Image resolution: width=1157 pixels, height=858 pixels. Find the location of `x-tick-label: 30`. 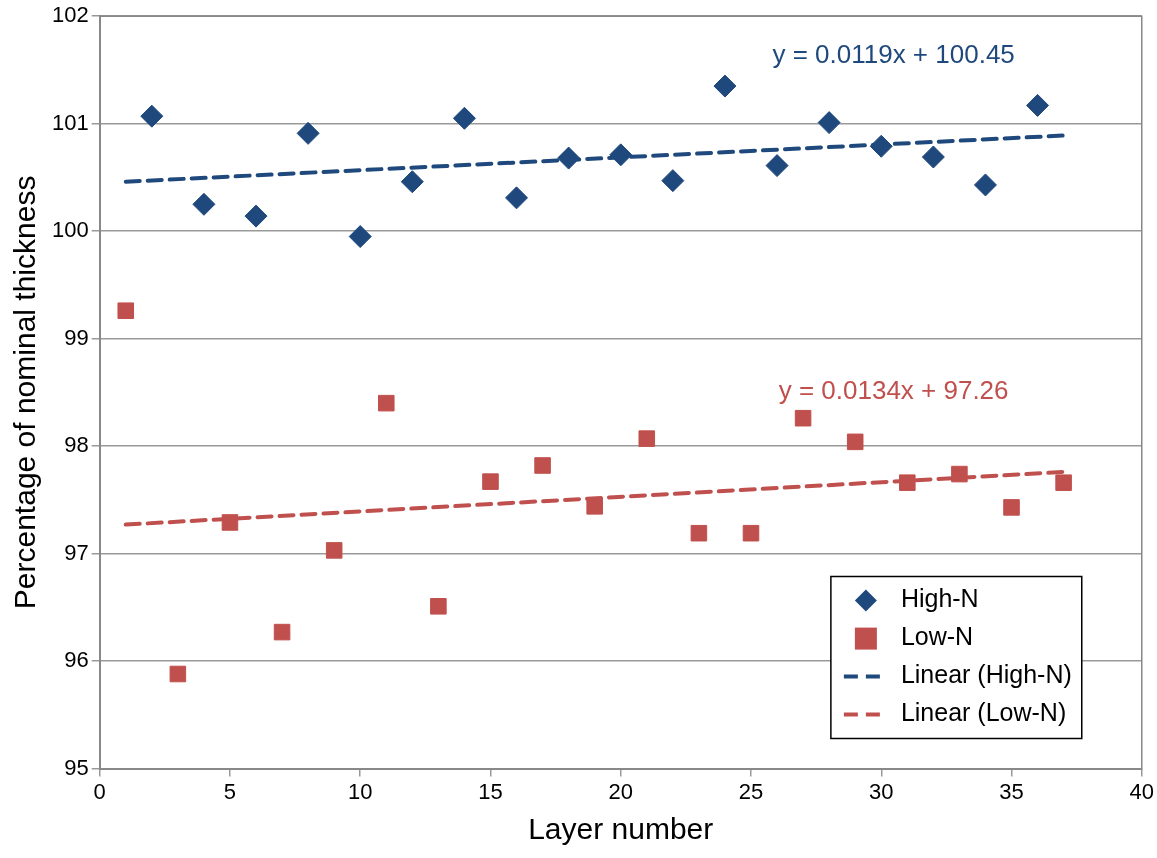

x-tick-label: 30 is located at coordinates (881, 791).